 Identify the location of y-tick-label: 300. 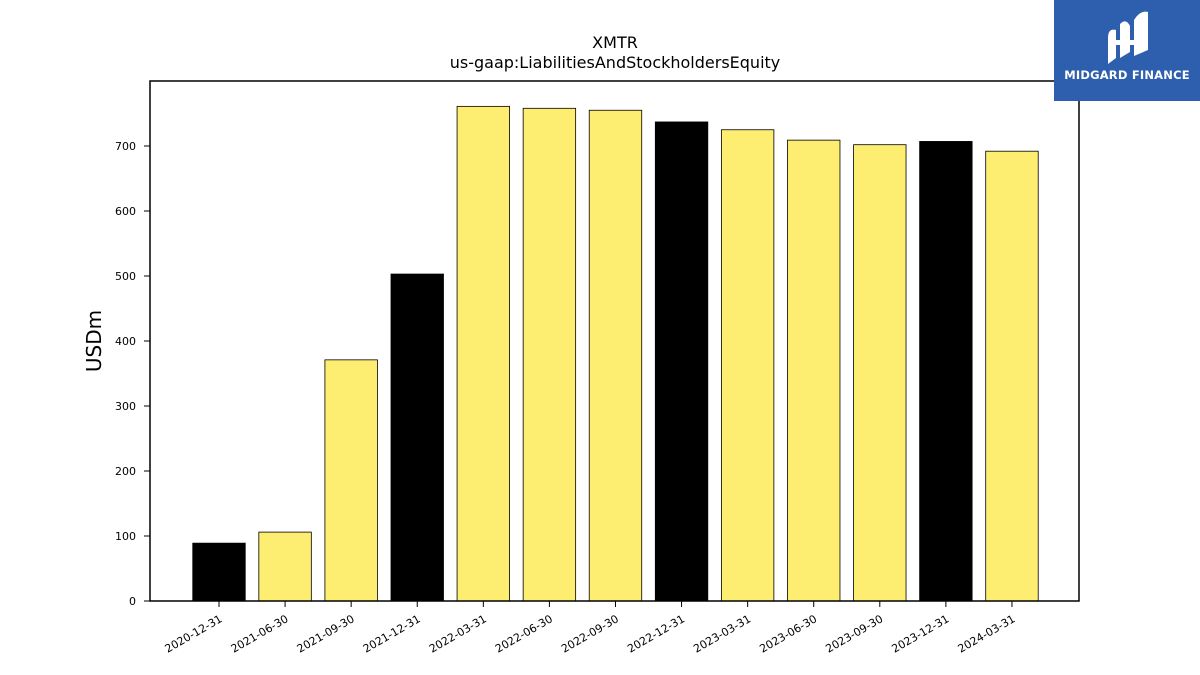
(125, 406).